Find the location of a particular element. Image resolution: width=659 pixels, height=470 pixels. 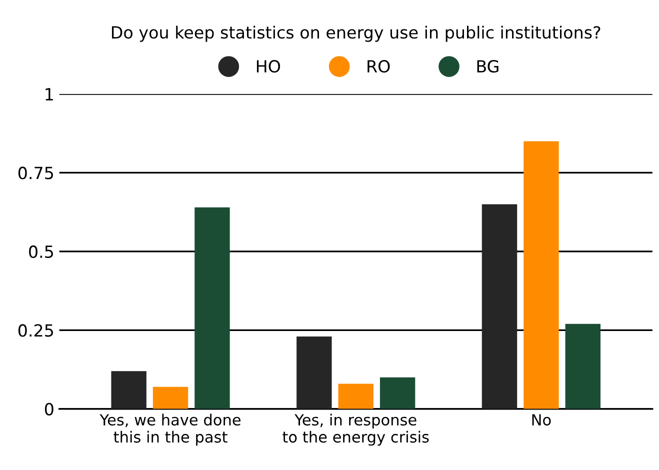

y-tick-label: 1 is located at coordinates (49, 94).